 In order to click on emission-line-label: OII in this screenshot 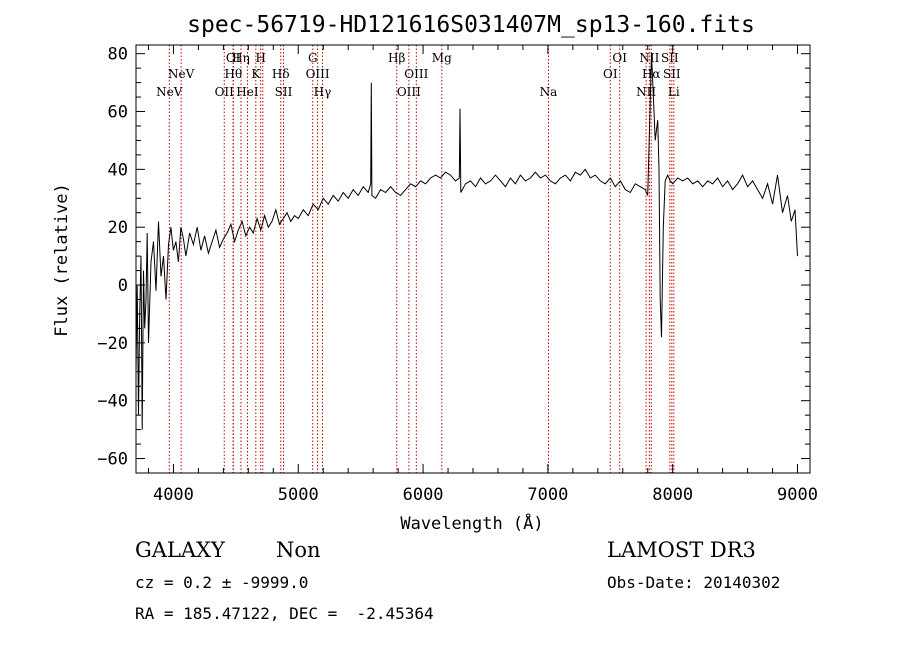, I will do `click(225, 92)`.